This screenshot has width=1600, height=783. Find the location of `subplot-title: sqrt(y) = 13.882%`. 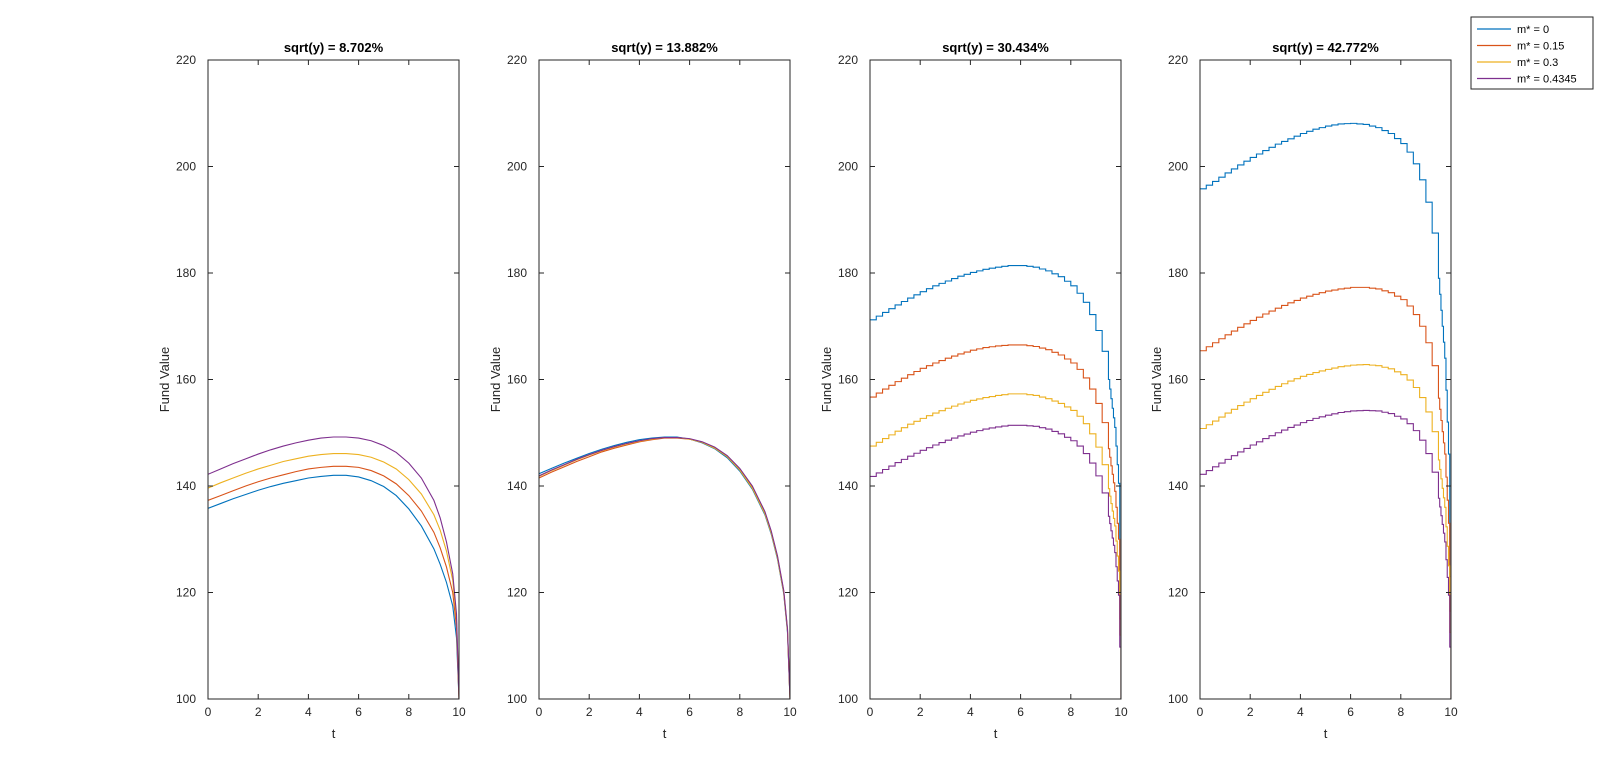

subplot-title: sqrt(y) = 13.882% is located at coordinates (664, 47).